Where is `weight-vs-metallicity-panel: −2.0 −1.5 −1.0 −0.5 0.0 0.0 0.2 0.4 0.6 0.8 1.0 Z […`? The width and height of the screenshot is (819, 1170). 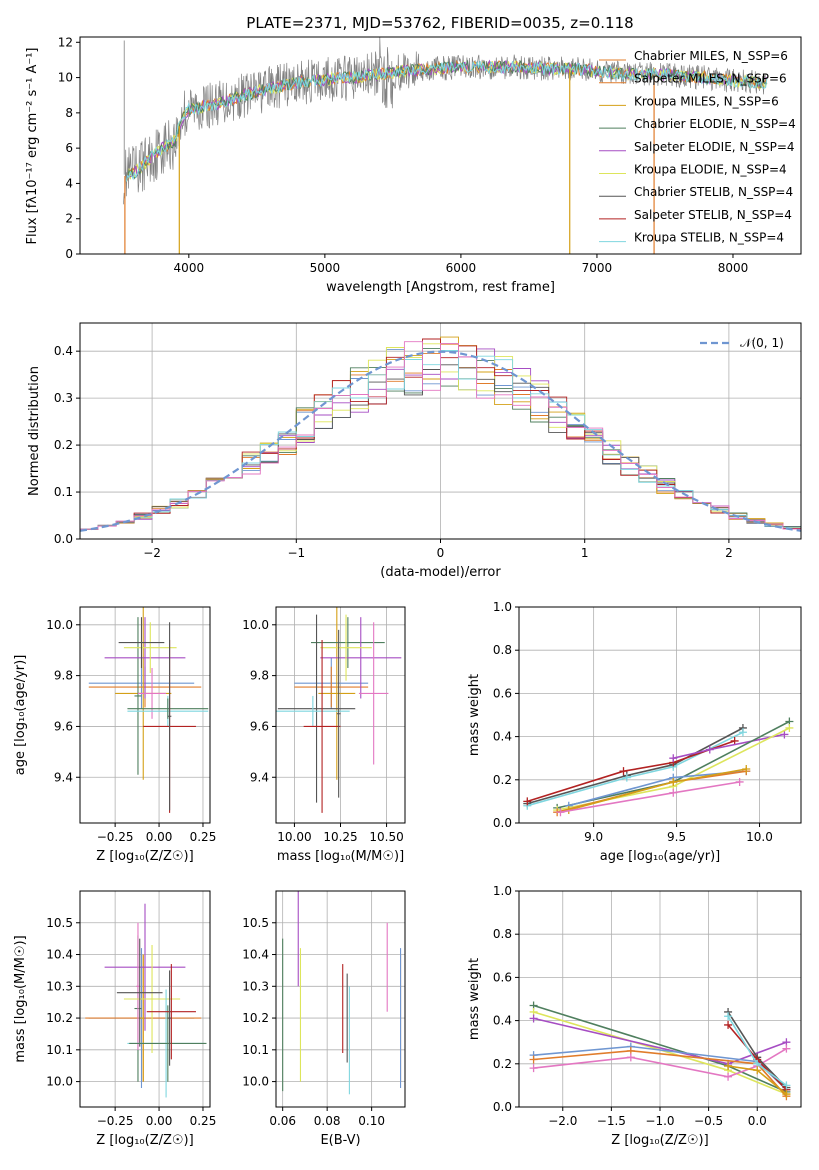 weight-vs-metallicity-panel: −2.0 −1.5 −1.0 −0.5 0.0 0.0 0.2 0.4 0.6 0.8 1.0 Z [… is located at coordinates (634, 1016).